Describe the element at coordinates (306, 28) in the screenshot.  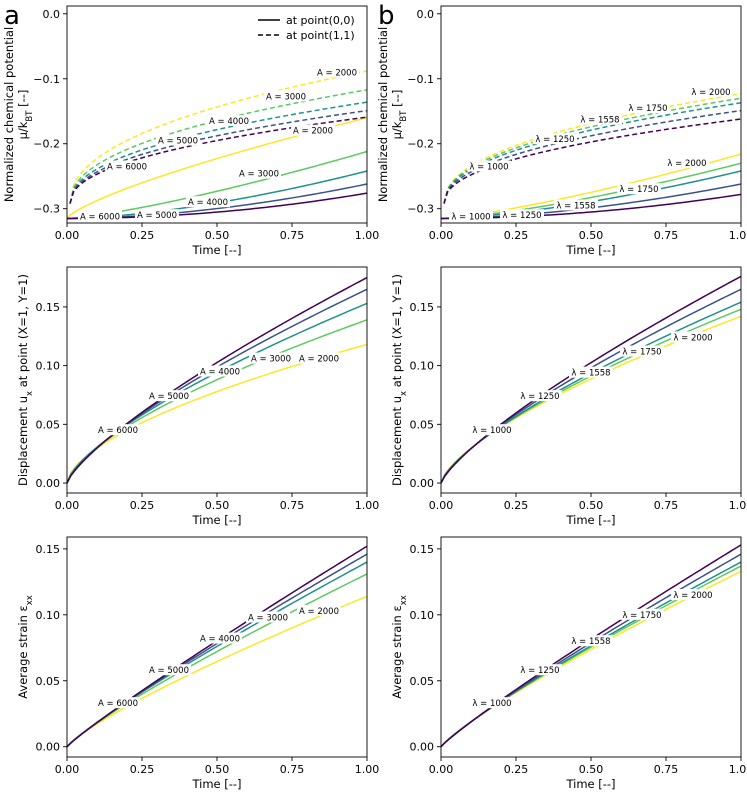
I see `legend: at point(0,0) at point(1,1)` at that location.